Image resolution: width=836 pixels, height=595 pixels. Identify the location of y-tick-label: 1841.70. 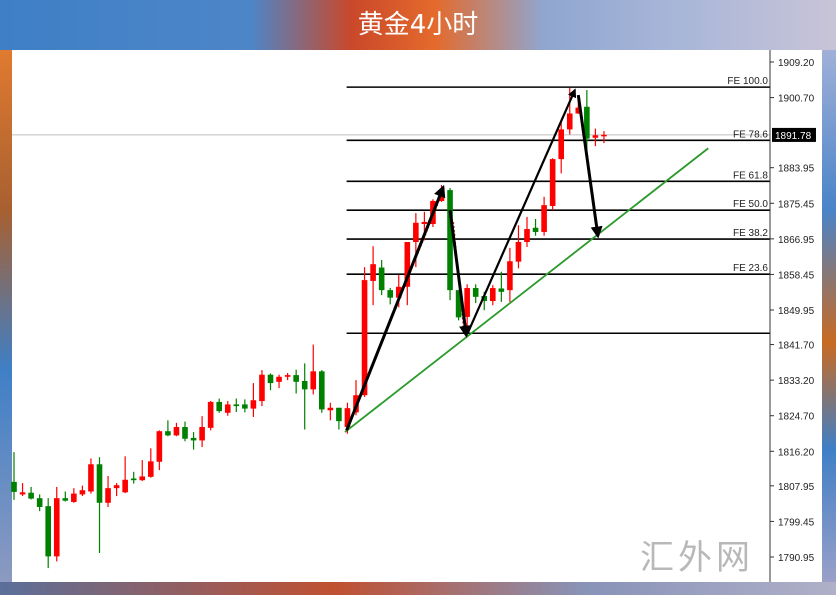
(796, 346).